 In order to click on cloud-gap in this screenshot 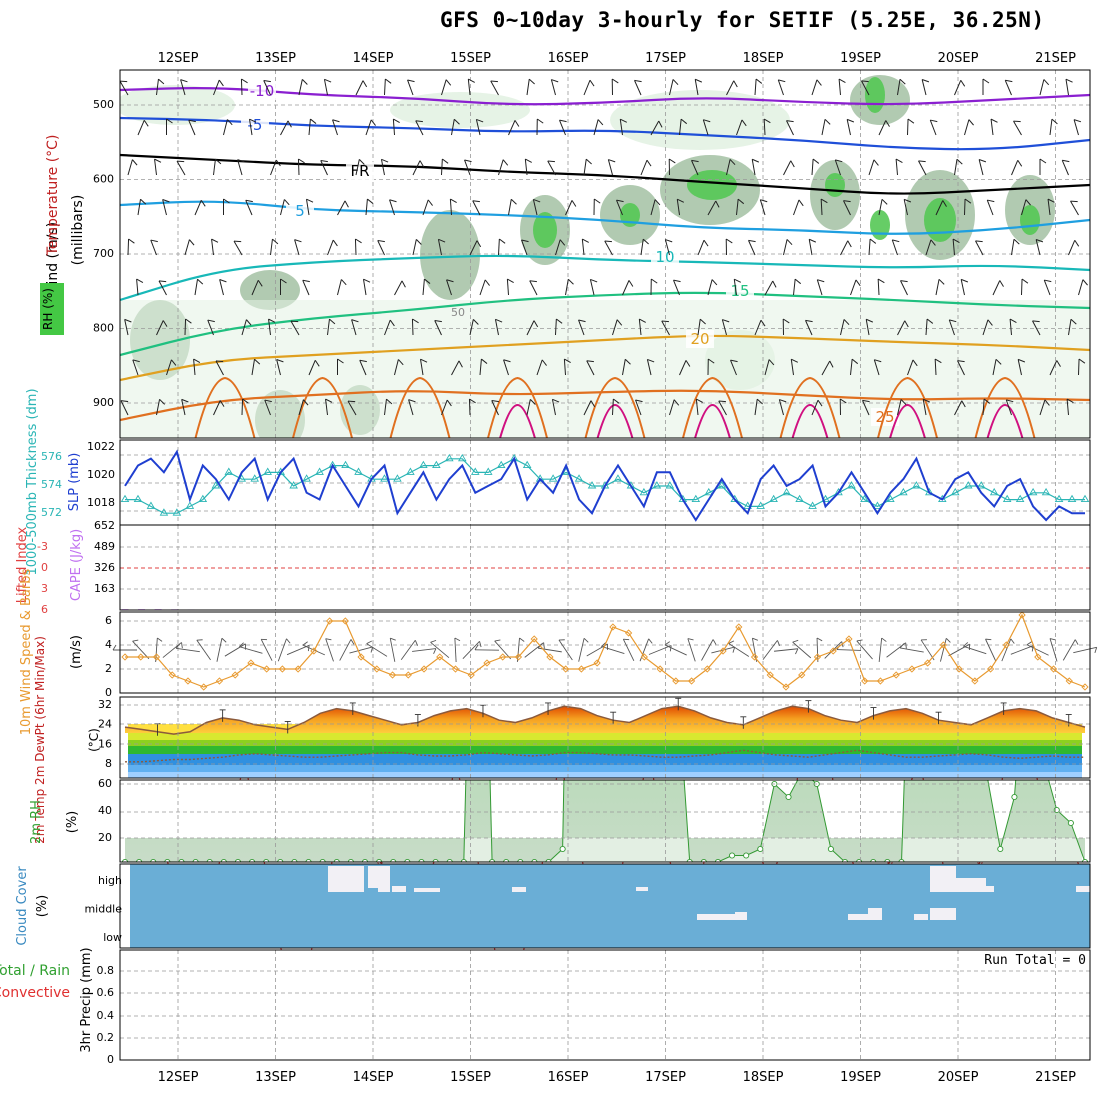, I will do `click(875, 914)`.